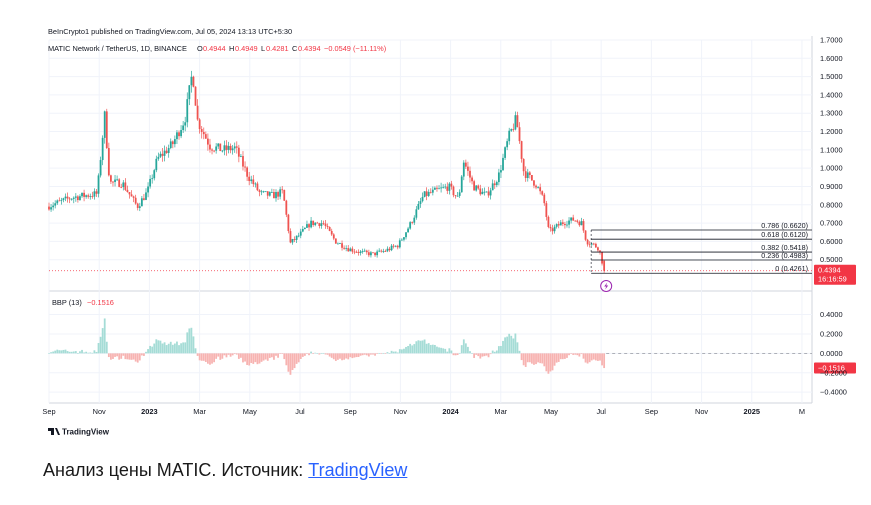 This screenshot has height=505, width=871. What do you see at coordinates (784, 234) in the screenshot?
I see `fib-level-label: 0.618 (0.6120)` at bounding box center [784, 234].